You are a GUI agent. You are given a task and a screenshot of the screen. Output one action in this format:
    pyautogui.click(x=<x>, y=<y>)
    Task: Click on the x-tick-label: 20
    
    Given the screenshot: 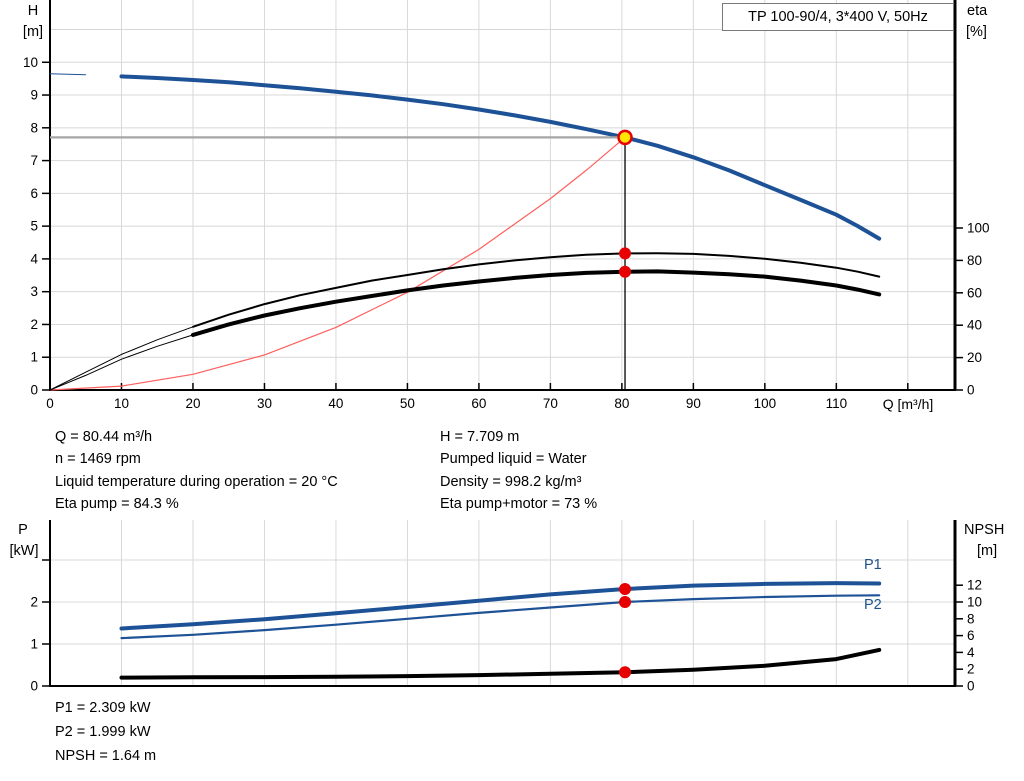 What is the action you would take?
    pyautogui.click(x=192, y=403)
    